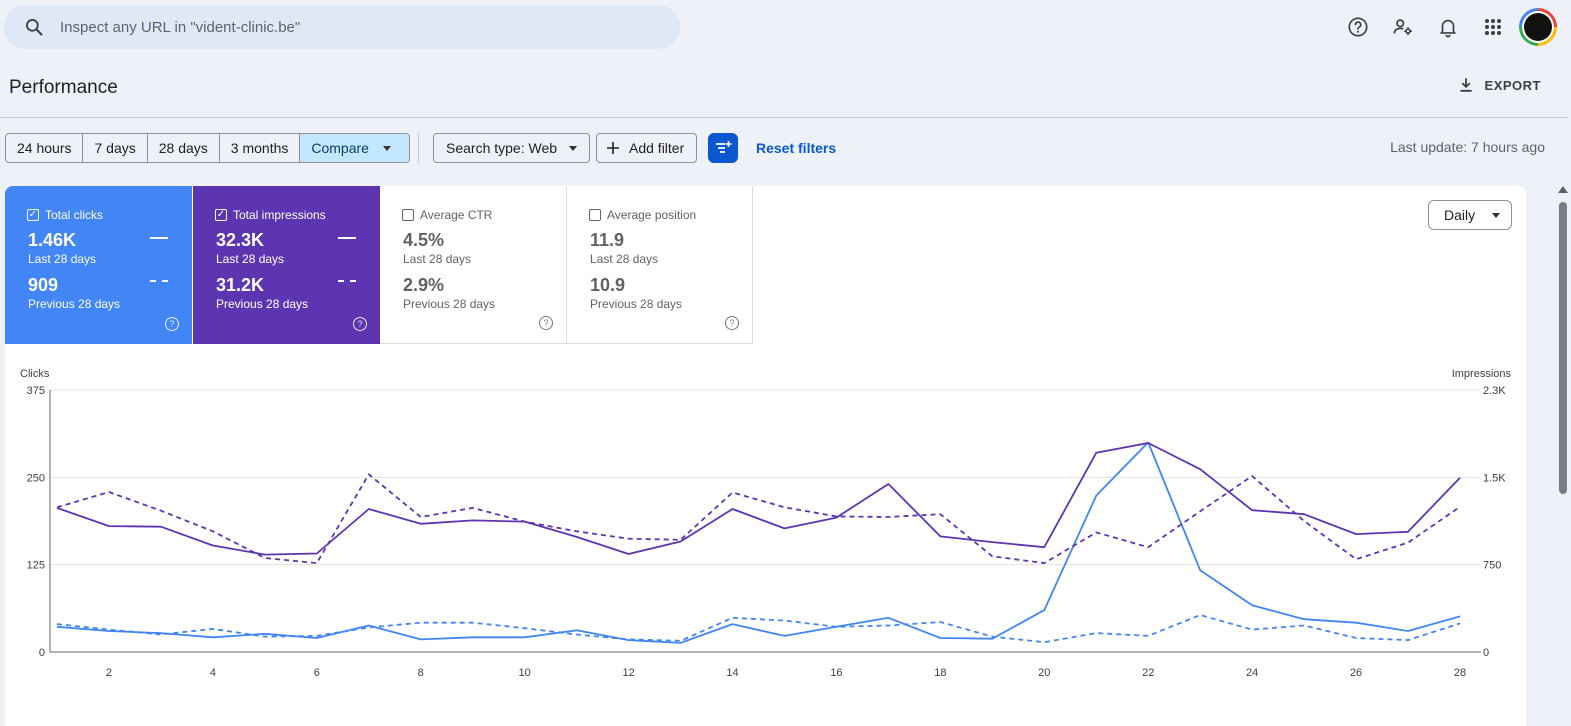  Describe the element at coordinates (613, 148) in the screenshot. I see `plus-icon` at that location.